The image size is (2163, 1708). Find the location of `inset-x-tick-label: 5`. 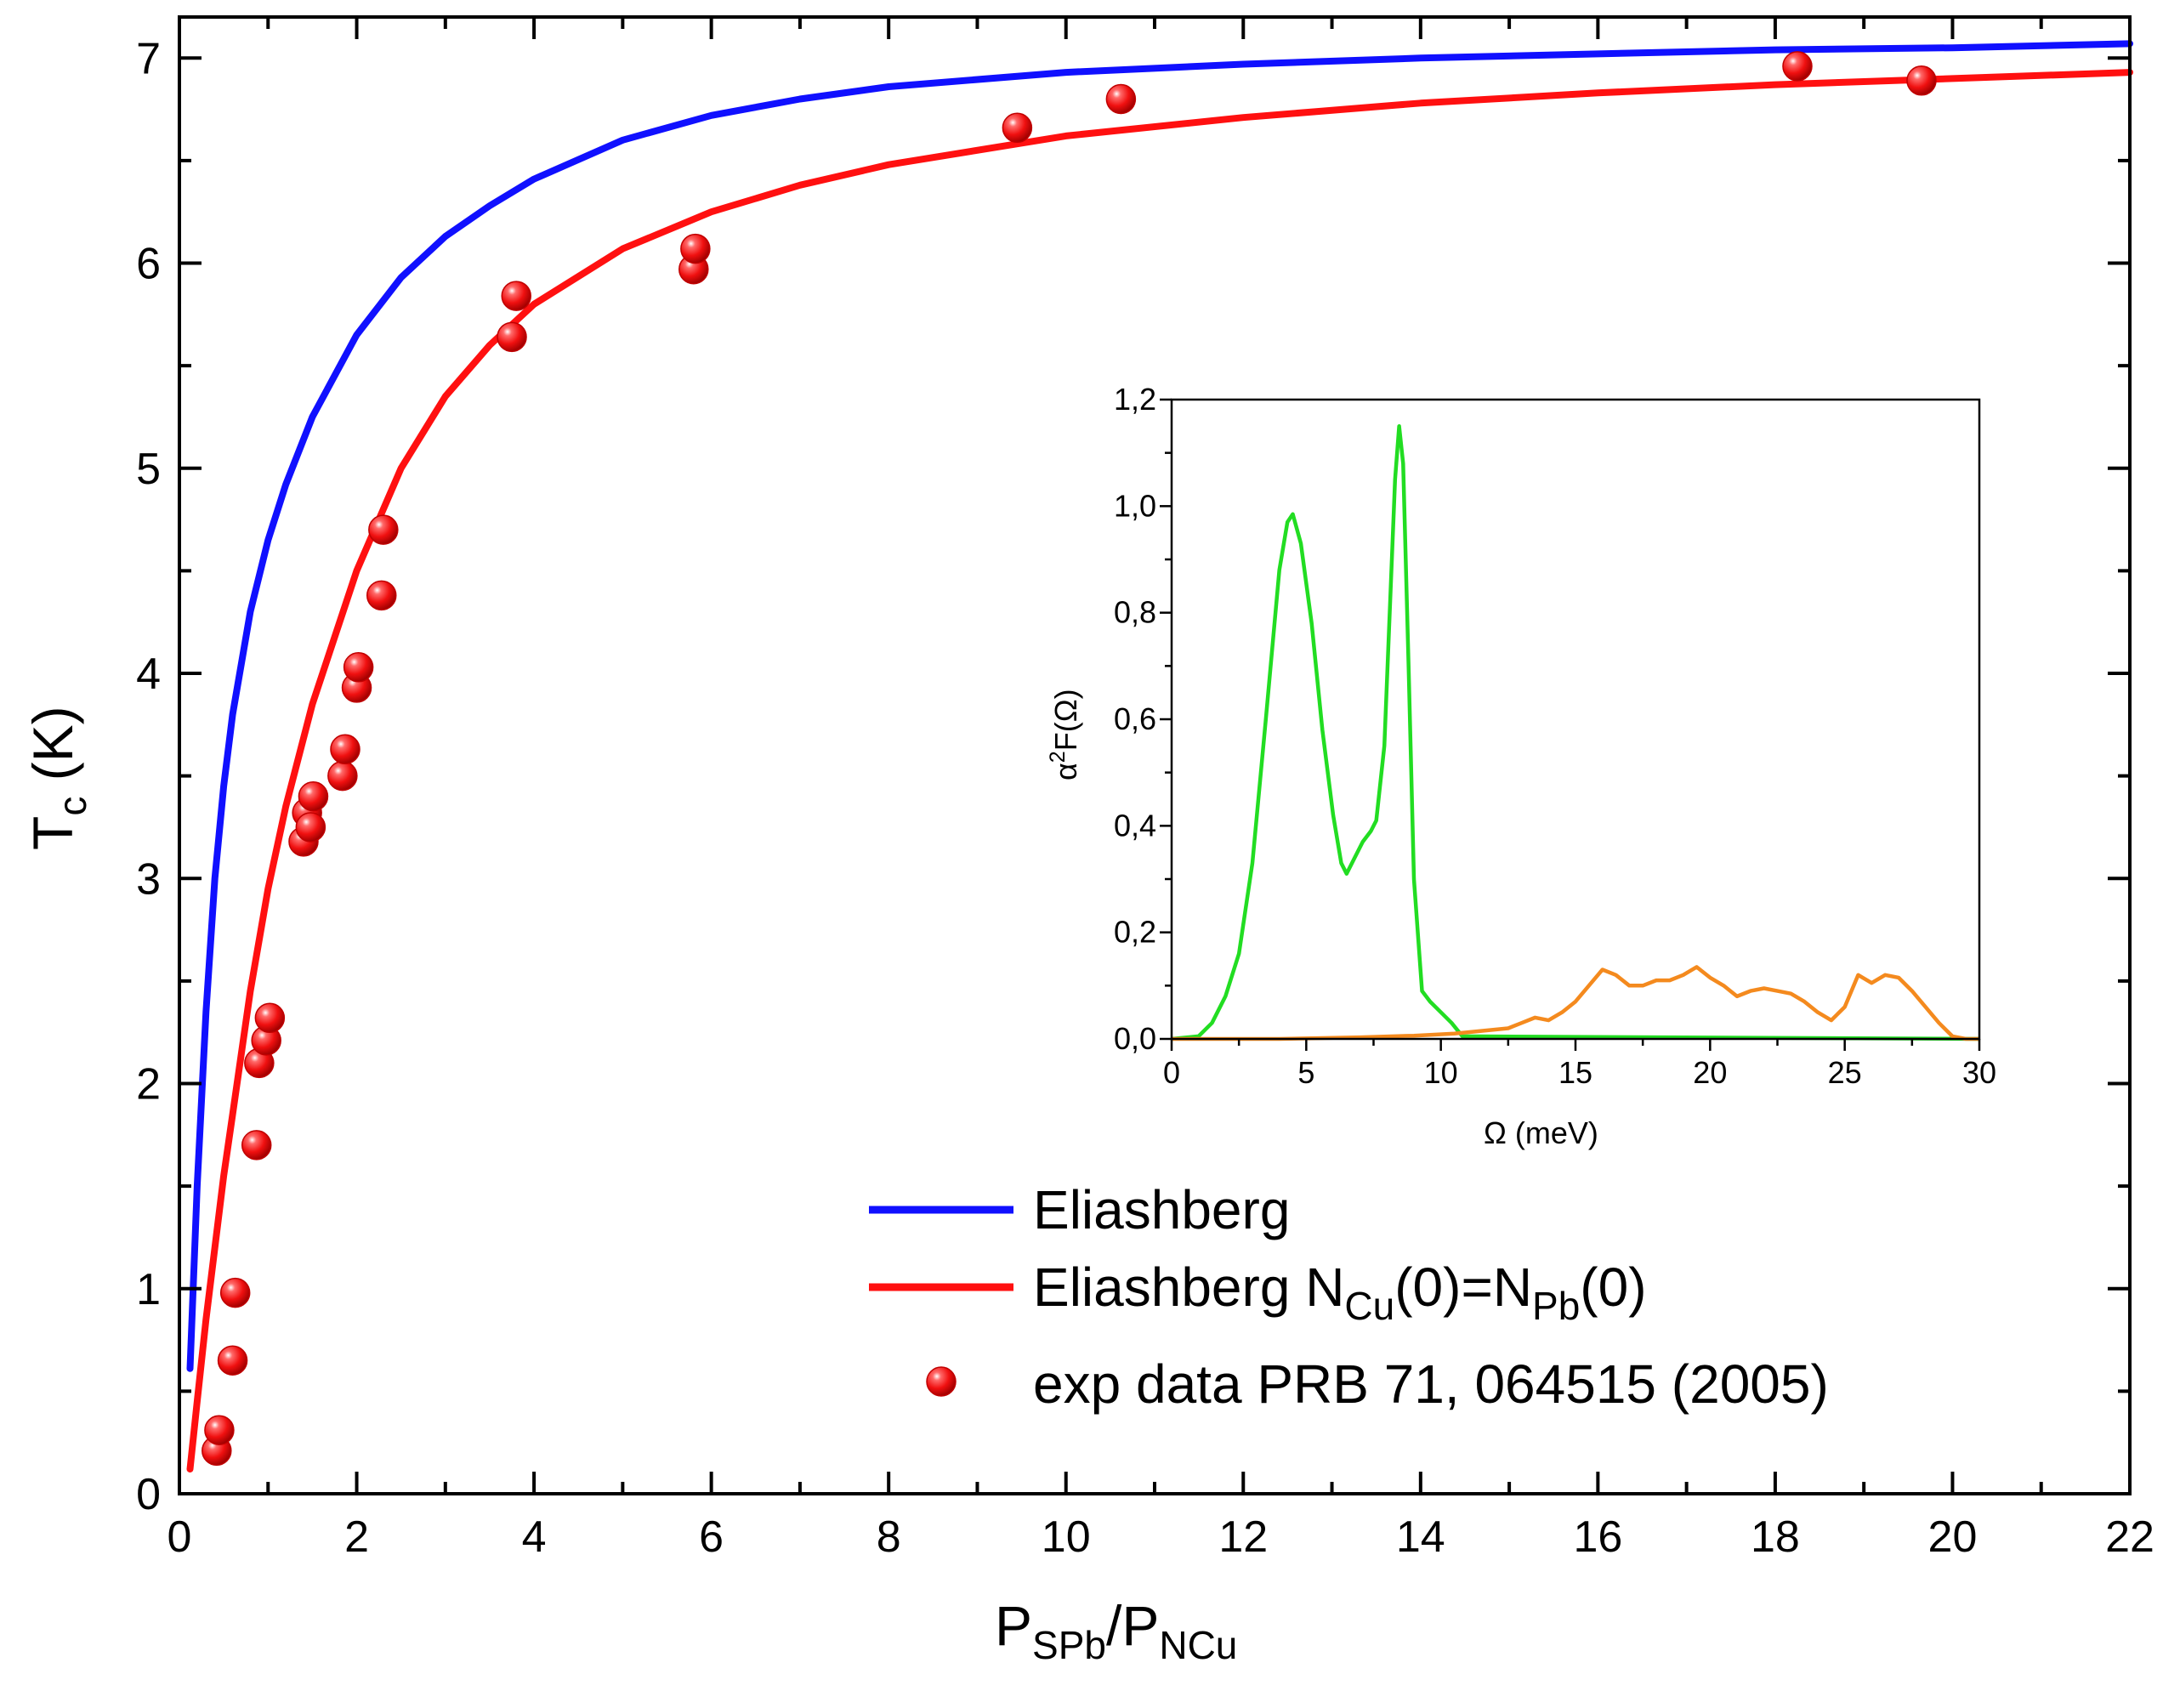

inset-x-tick-label: 5 is located at coordinates (1305, 1072).